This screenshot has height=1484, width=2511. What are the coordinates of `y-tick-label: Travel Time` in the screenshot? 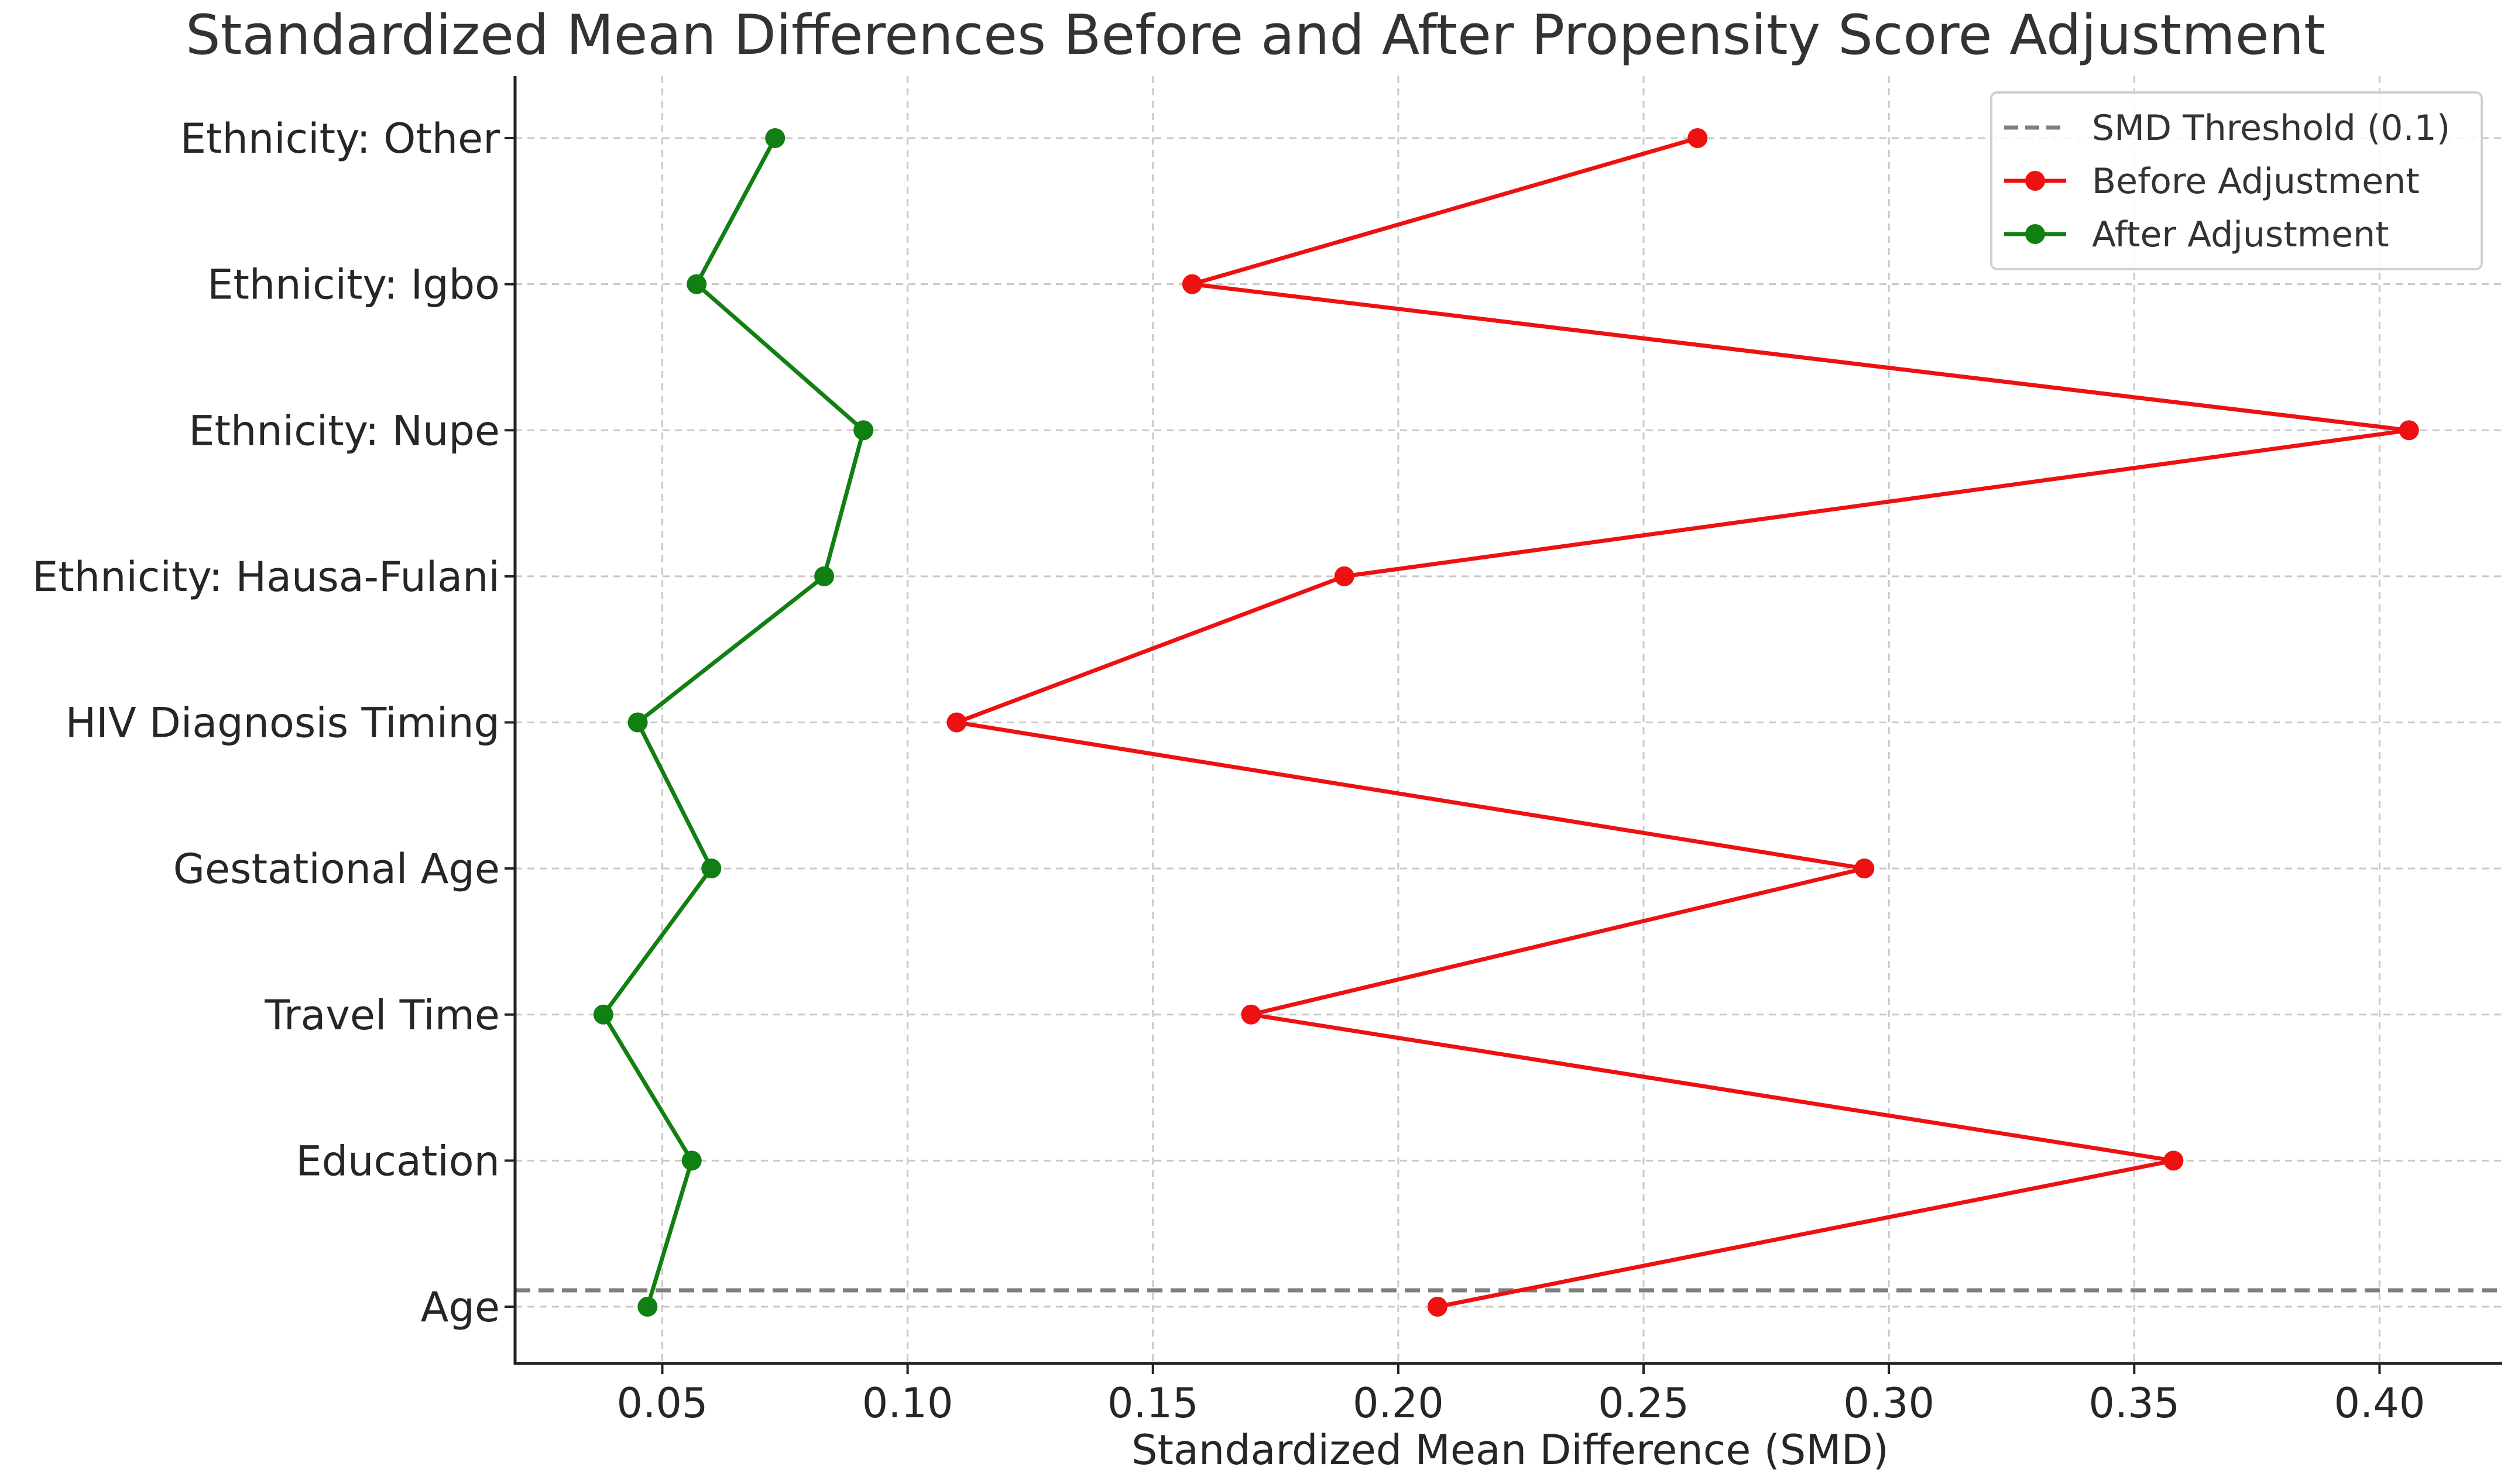 It's located at (382, 1015).